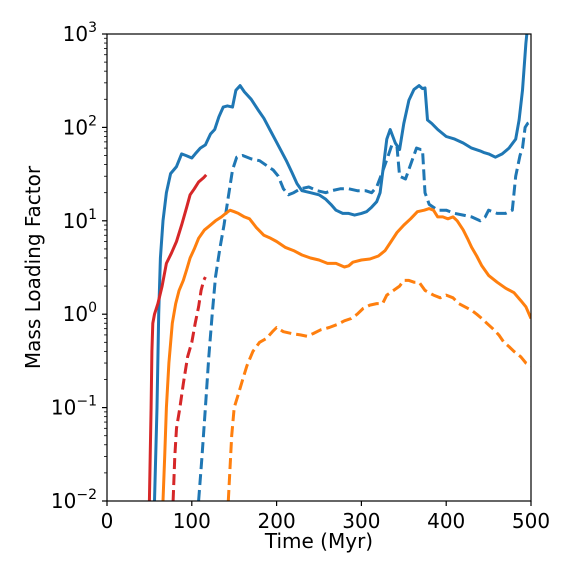 This screenshot has height=576, width=576. I want to click on x-tick-label: 200, so click(277, 521).